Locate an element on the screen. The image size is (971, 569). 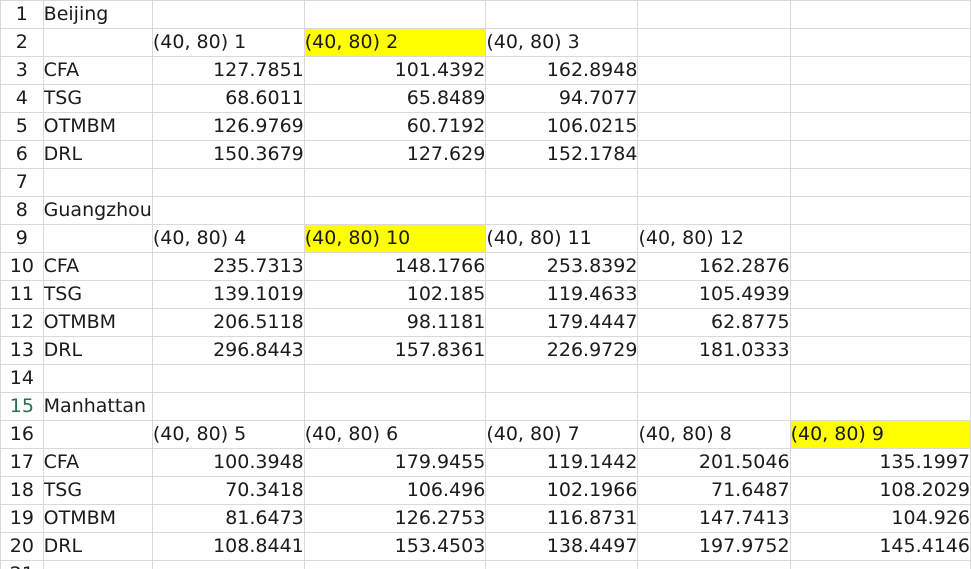
row-header: 15 is located at coordinates (22, 406).